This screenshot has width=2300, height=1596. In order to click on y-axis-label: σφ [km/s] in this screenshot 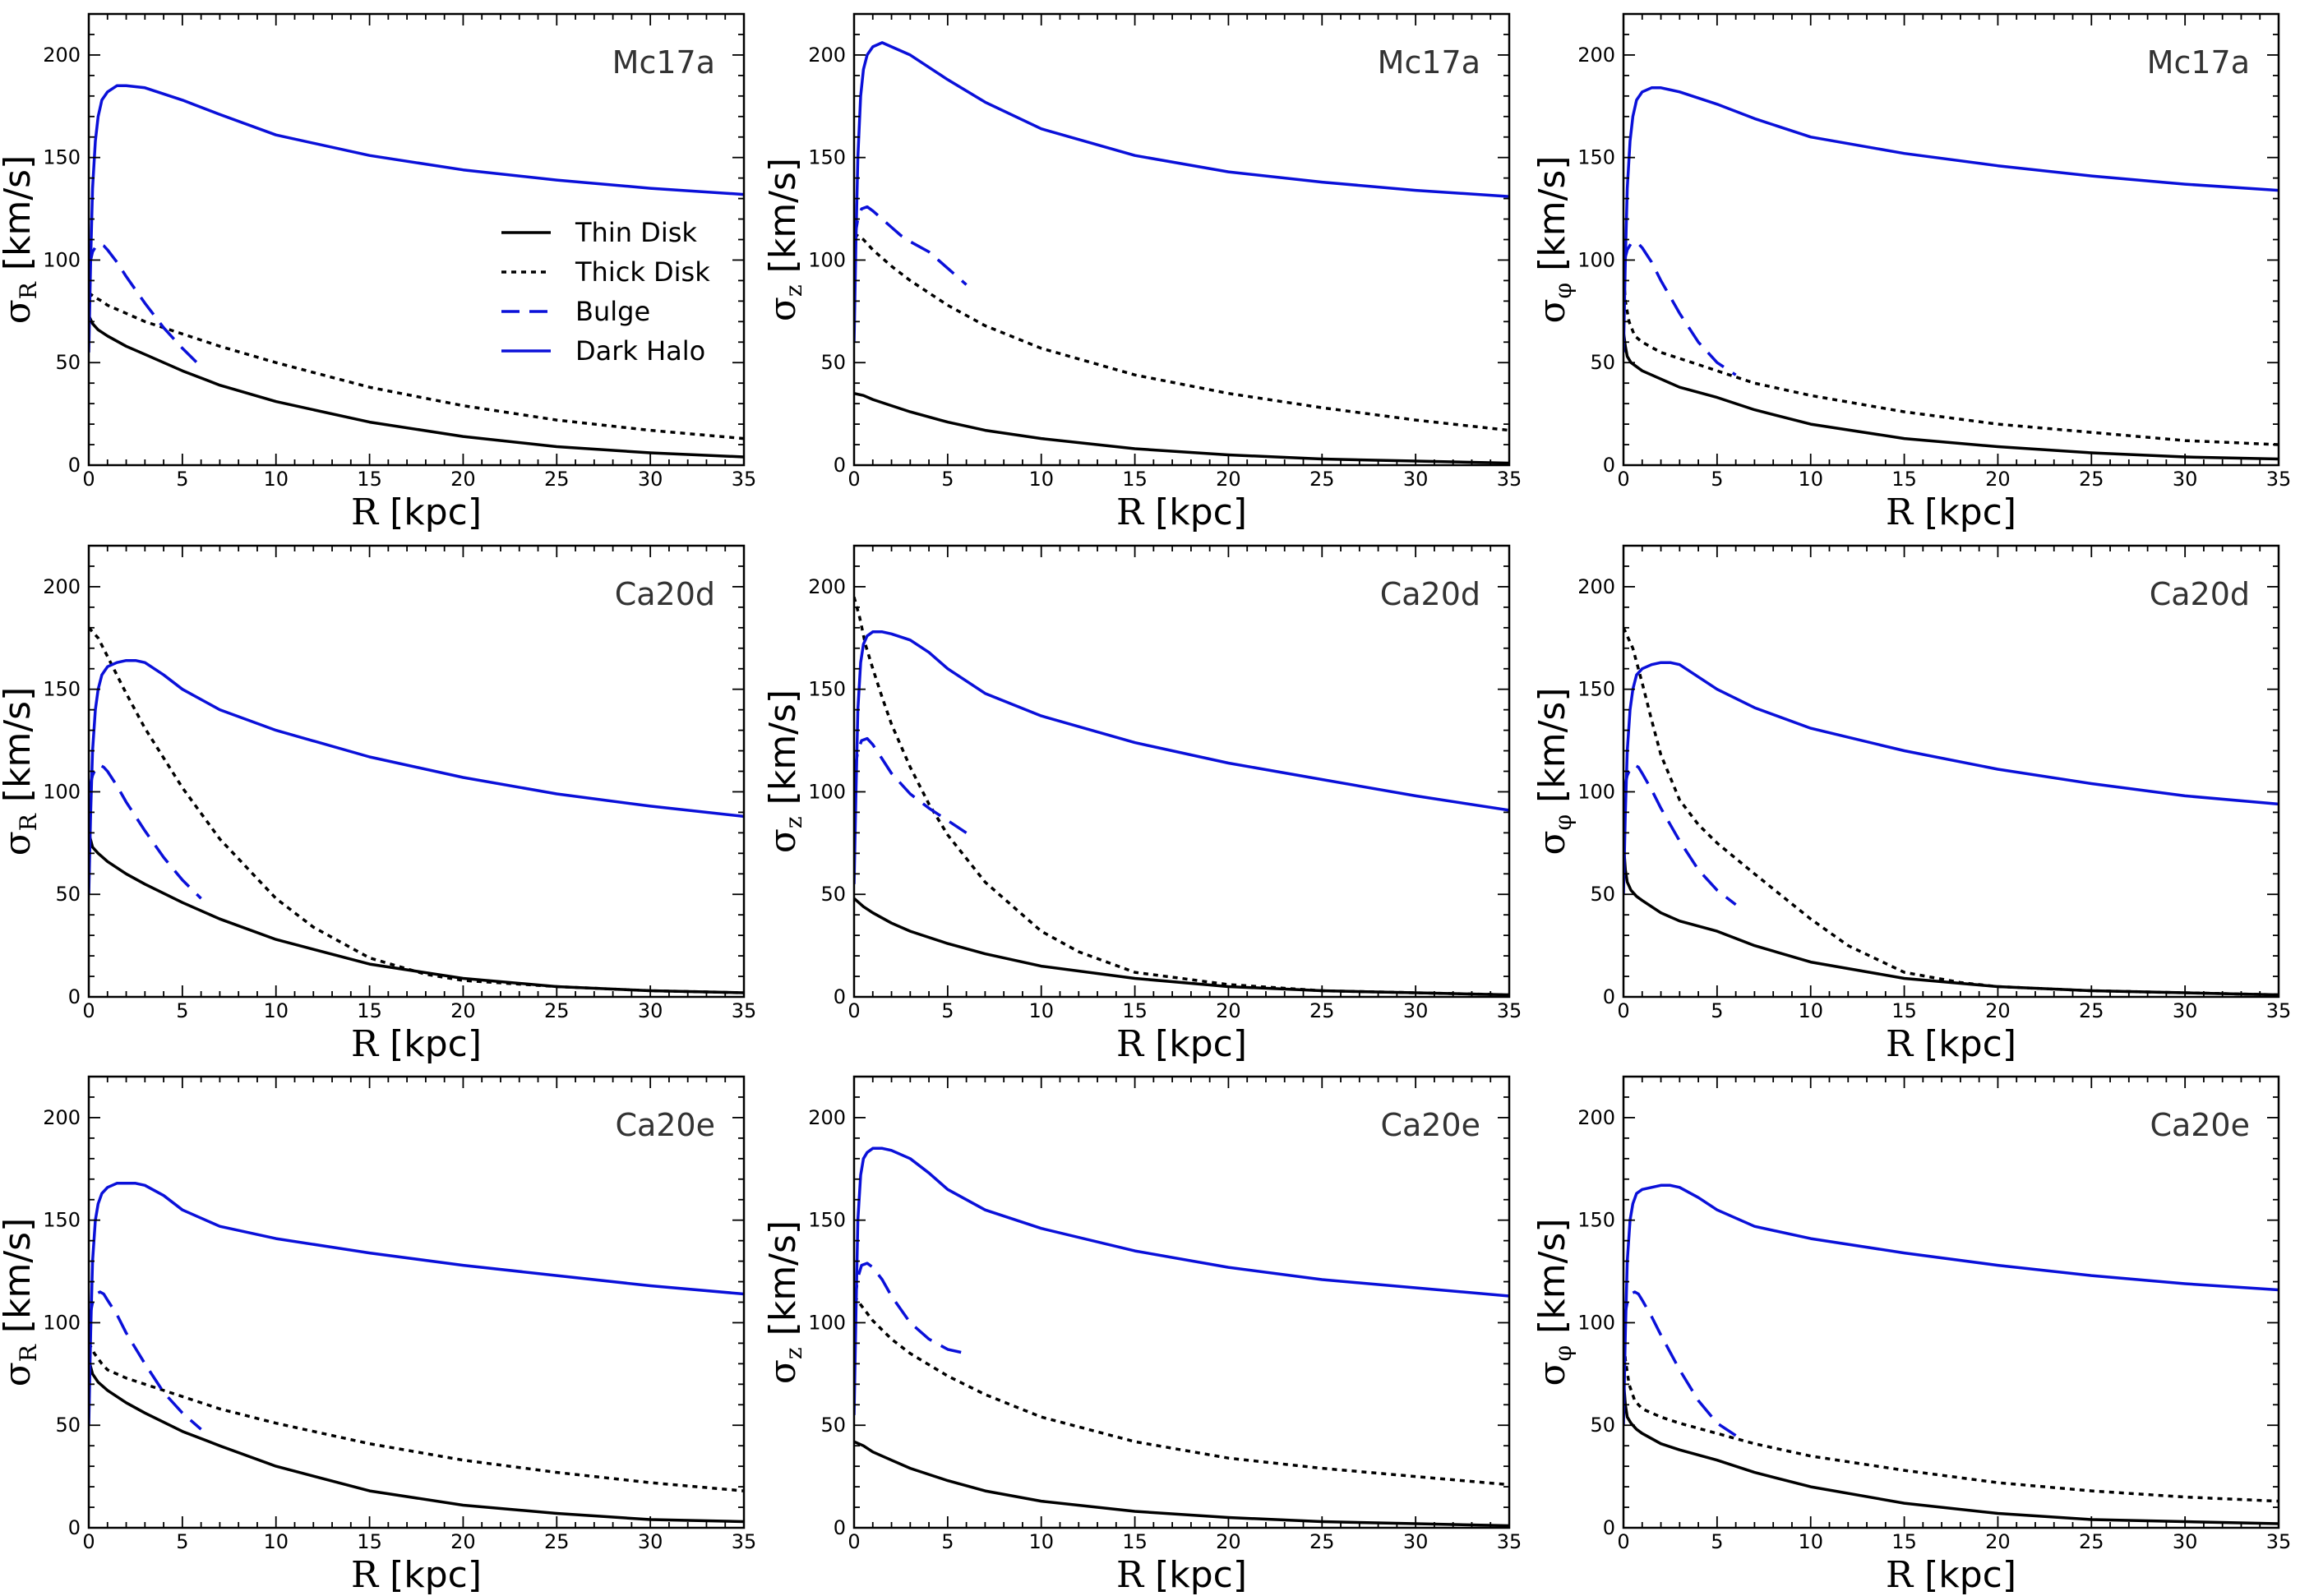, I will do `click(1554, 771)`.